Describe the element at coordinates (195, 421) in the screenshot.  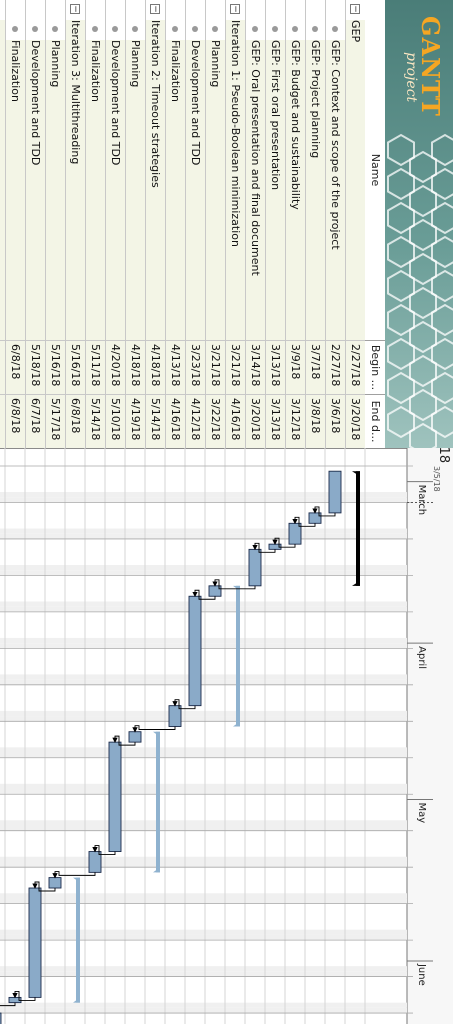
I see `task-end-date: 4/12/18` at that location.